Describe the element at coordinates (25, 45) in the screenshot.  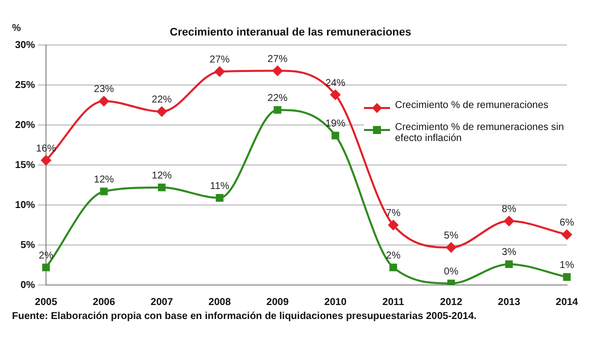
I see `y-tick-label: 30%` at that location.